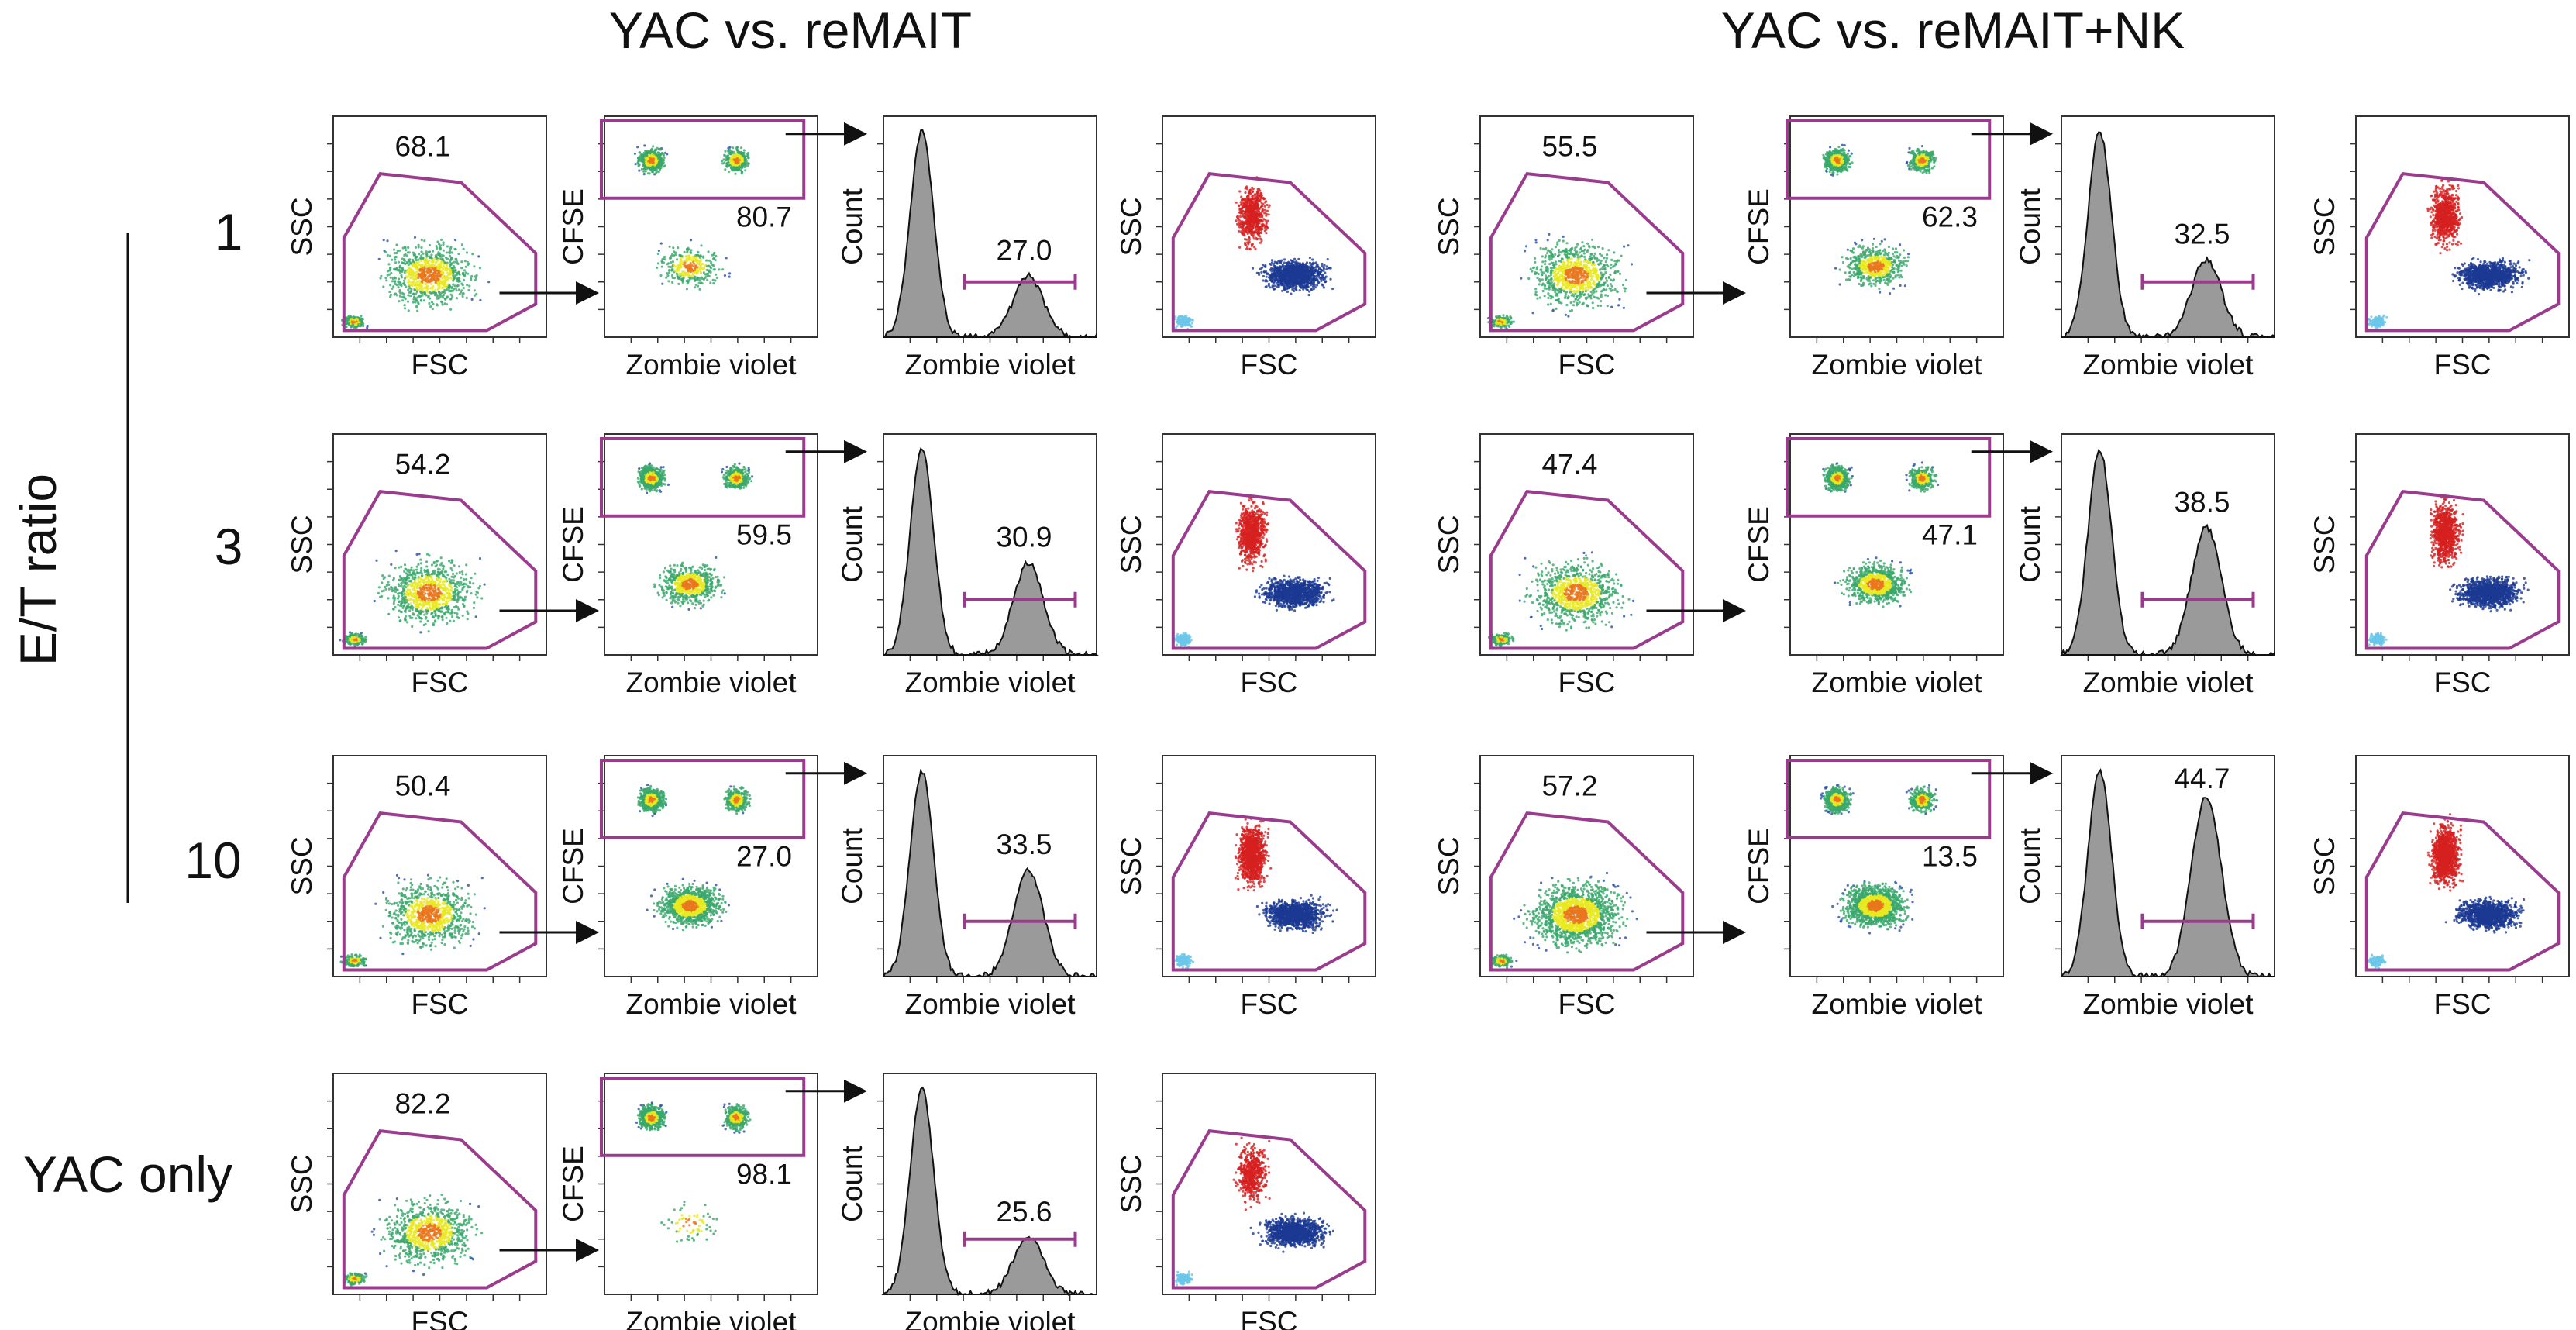 This screenshot has height=1330, width=2576. I want to click on fsc-ssc-gate-value: 55.5, so click(1569, 146).